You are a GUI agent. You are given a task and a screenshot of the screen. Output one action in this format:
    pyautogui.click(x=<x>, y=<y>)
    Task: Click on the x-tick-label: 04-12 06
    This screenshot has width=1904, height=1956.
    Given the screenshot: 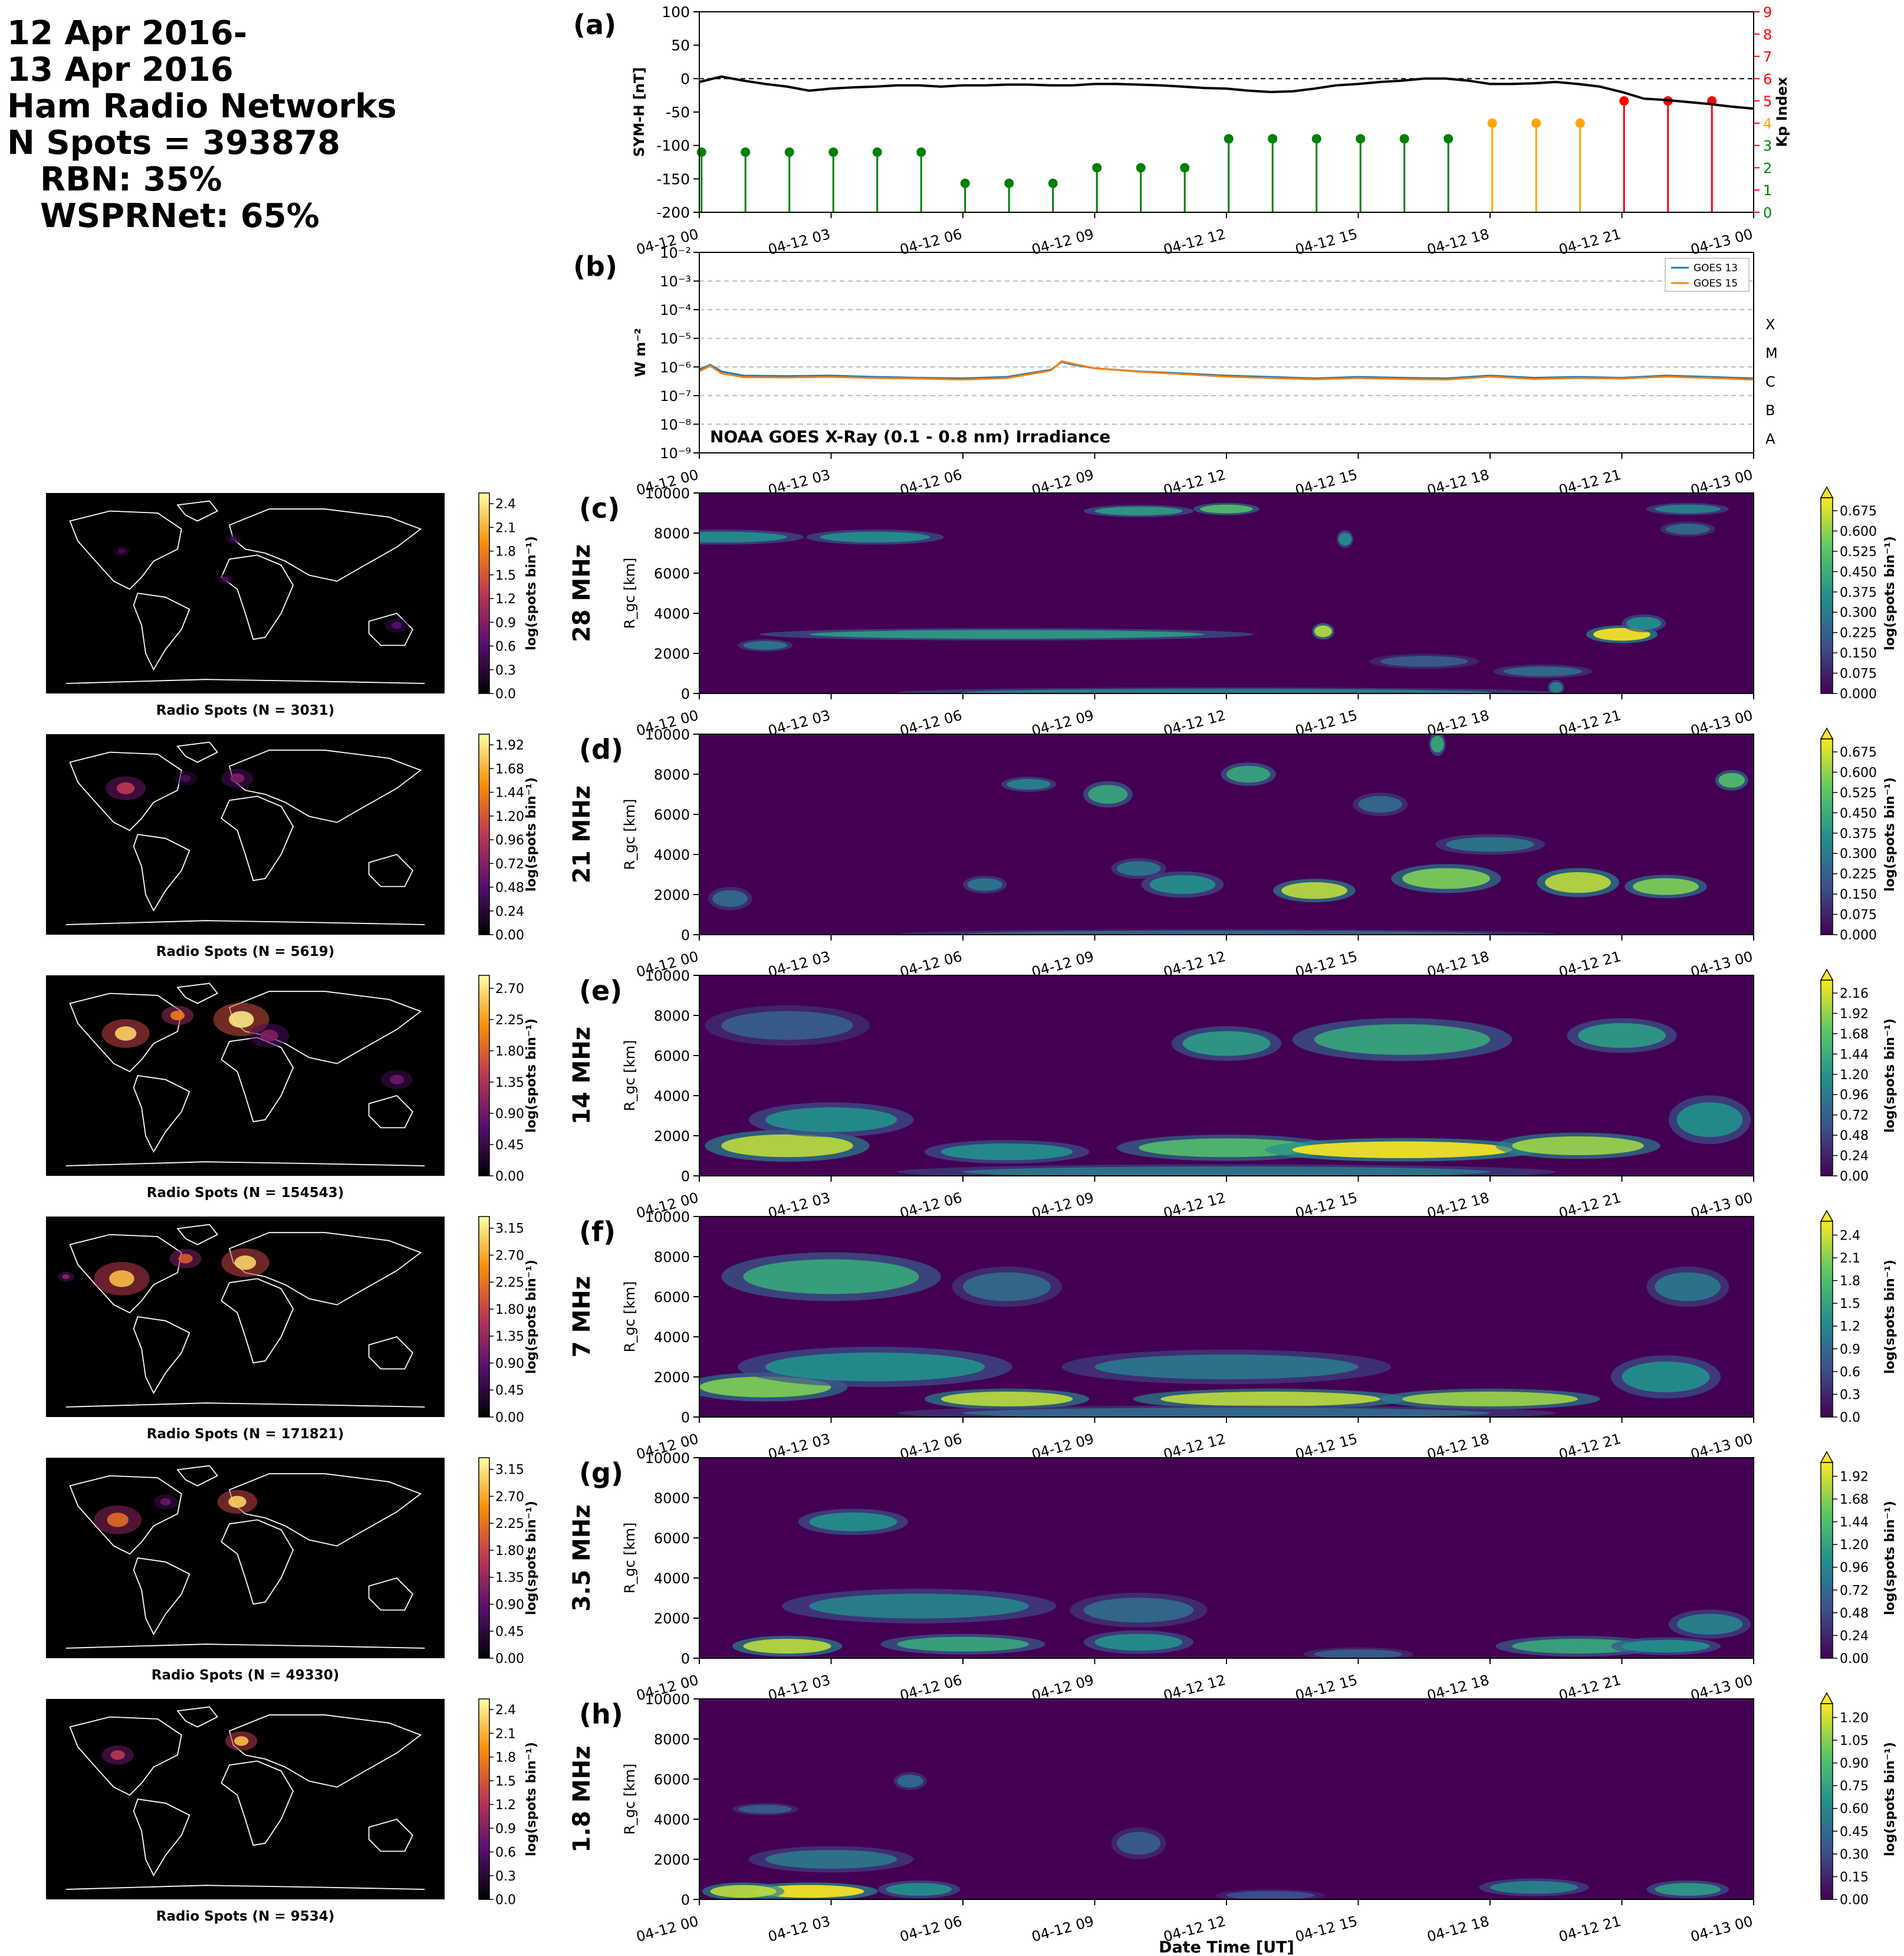 What is the action you would take?
    pyautogui.click(x=931, y=242)
    